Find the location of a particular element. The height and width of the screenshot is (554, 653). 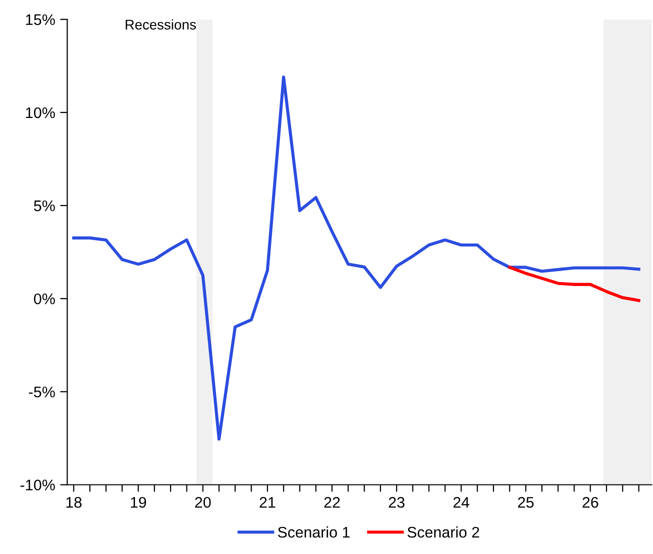

x-tick-label: 18 is located at coordinates (74, 502).